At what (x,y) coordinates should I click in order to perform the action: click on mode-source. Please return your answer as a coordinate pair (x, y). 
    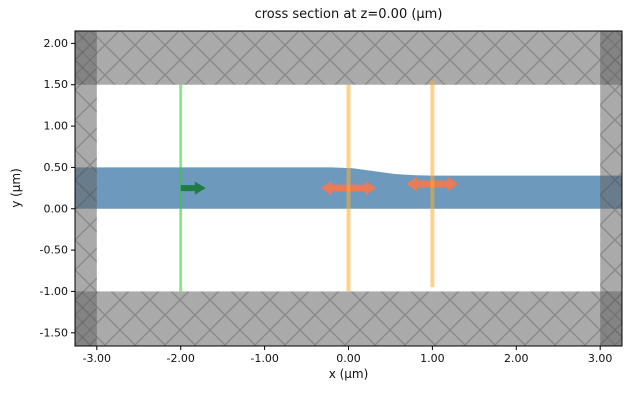
    Looking at the image, I should click on (192, 188).